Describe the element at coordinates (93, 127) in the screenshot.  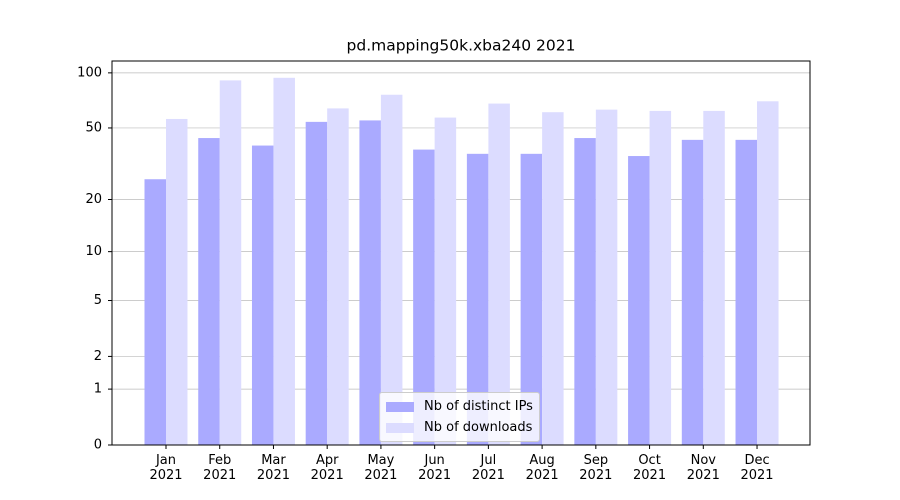
I see `y-tick-label: 50` at that location.